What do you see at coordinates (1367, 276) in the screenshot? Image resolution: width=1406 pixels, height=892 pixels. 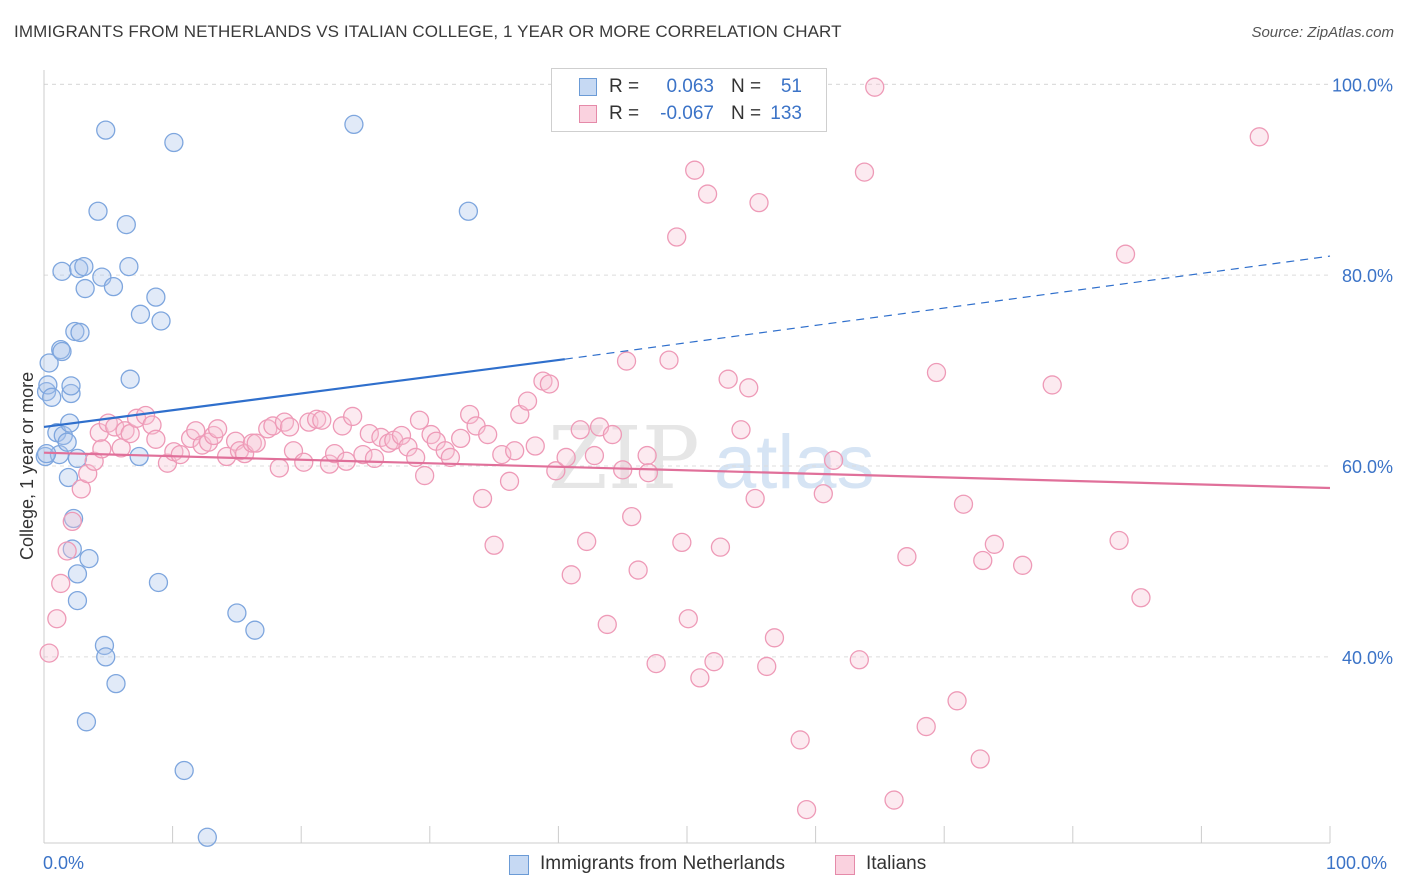 I see `y-tick-label: 80.0%` at bounding box center [1367, 276].